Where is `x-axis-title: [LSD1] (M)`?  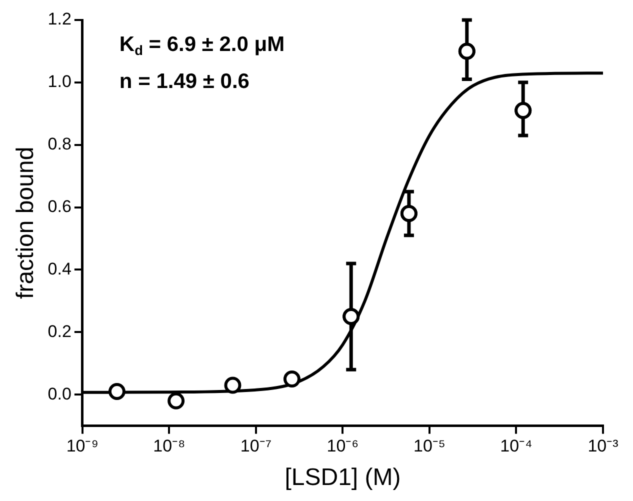 x-axis-title: [LSD1] (M) is located at coordinates (342, 478).